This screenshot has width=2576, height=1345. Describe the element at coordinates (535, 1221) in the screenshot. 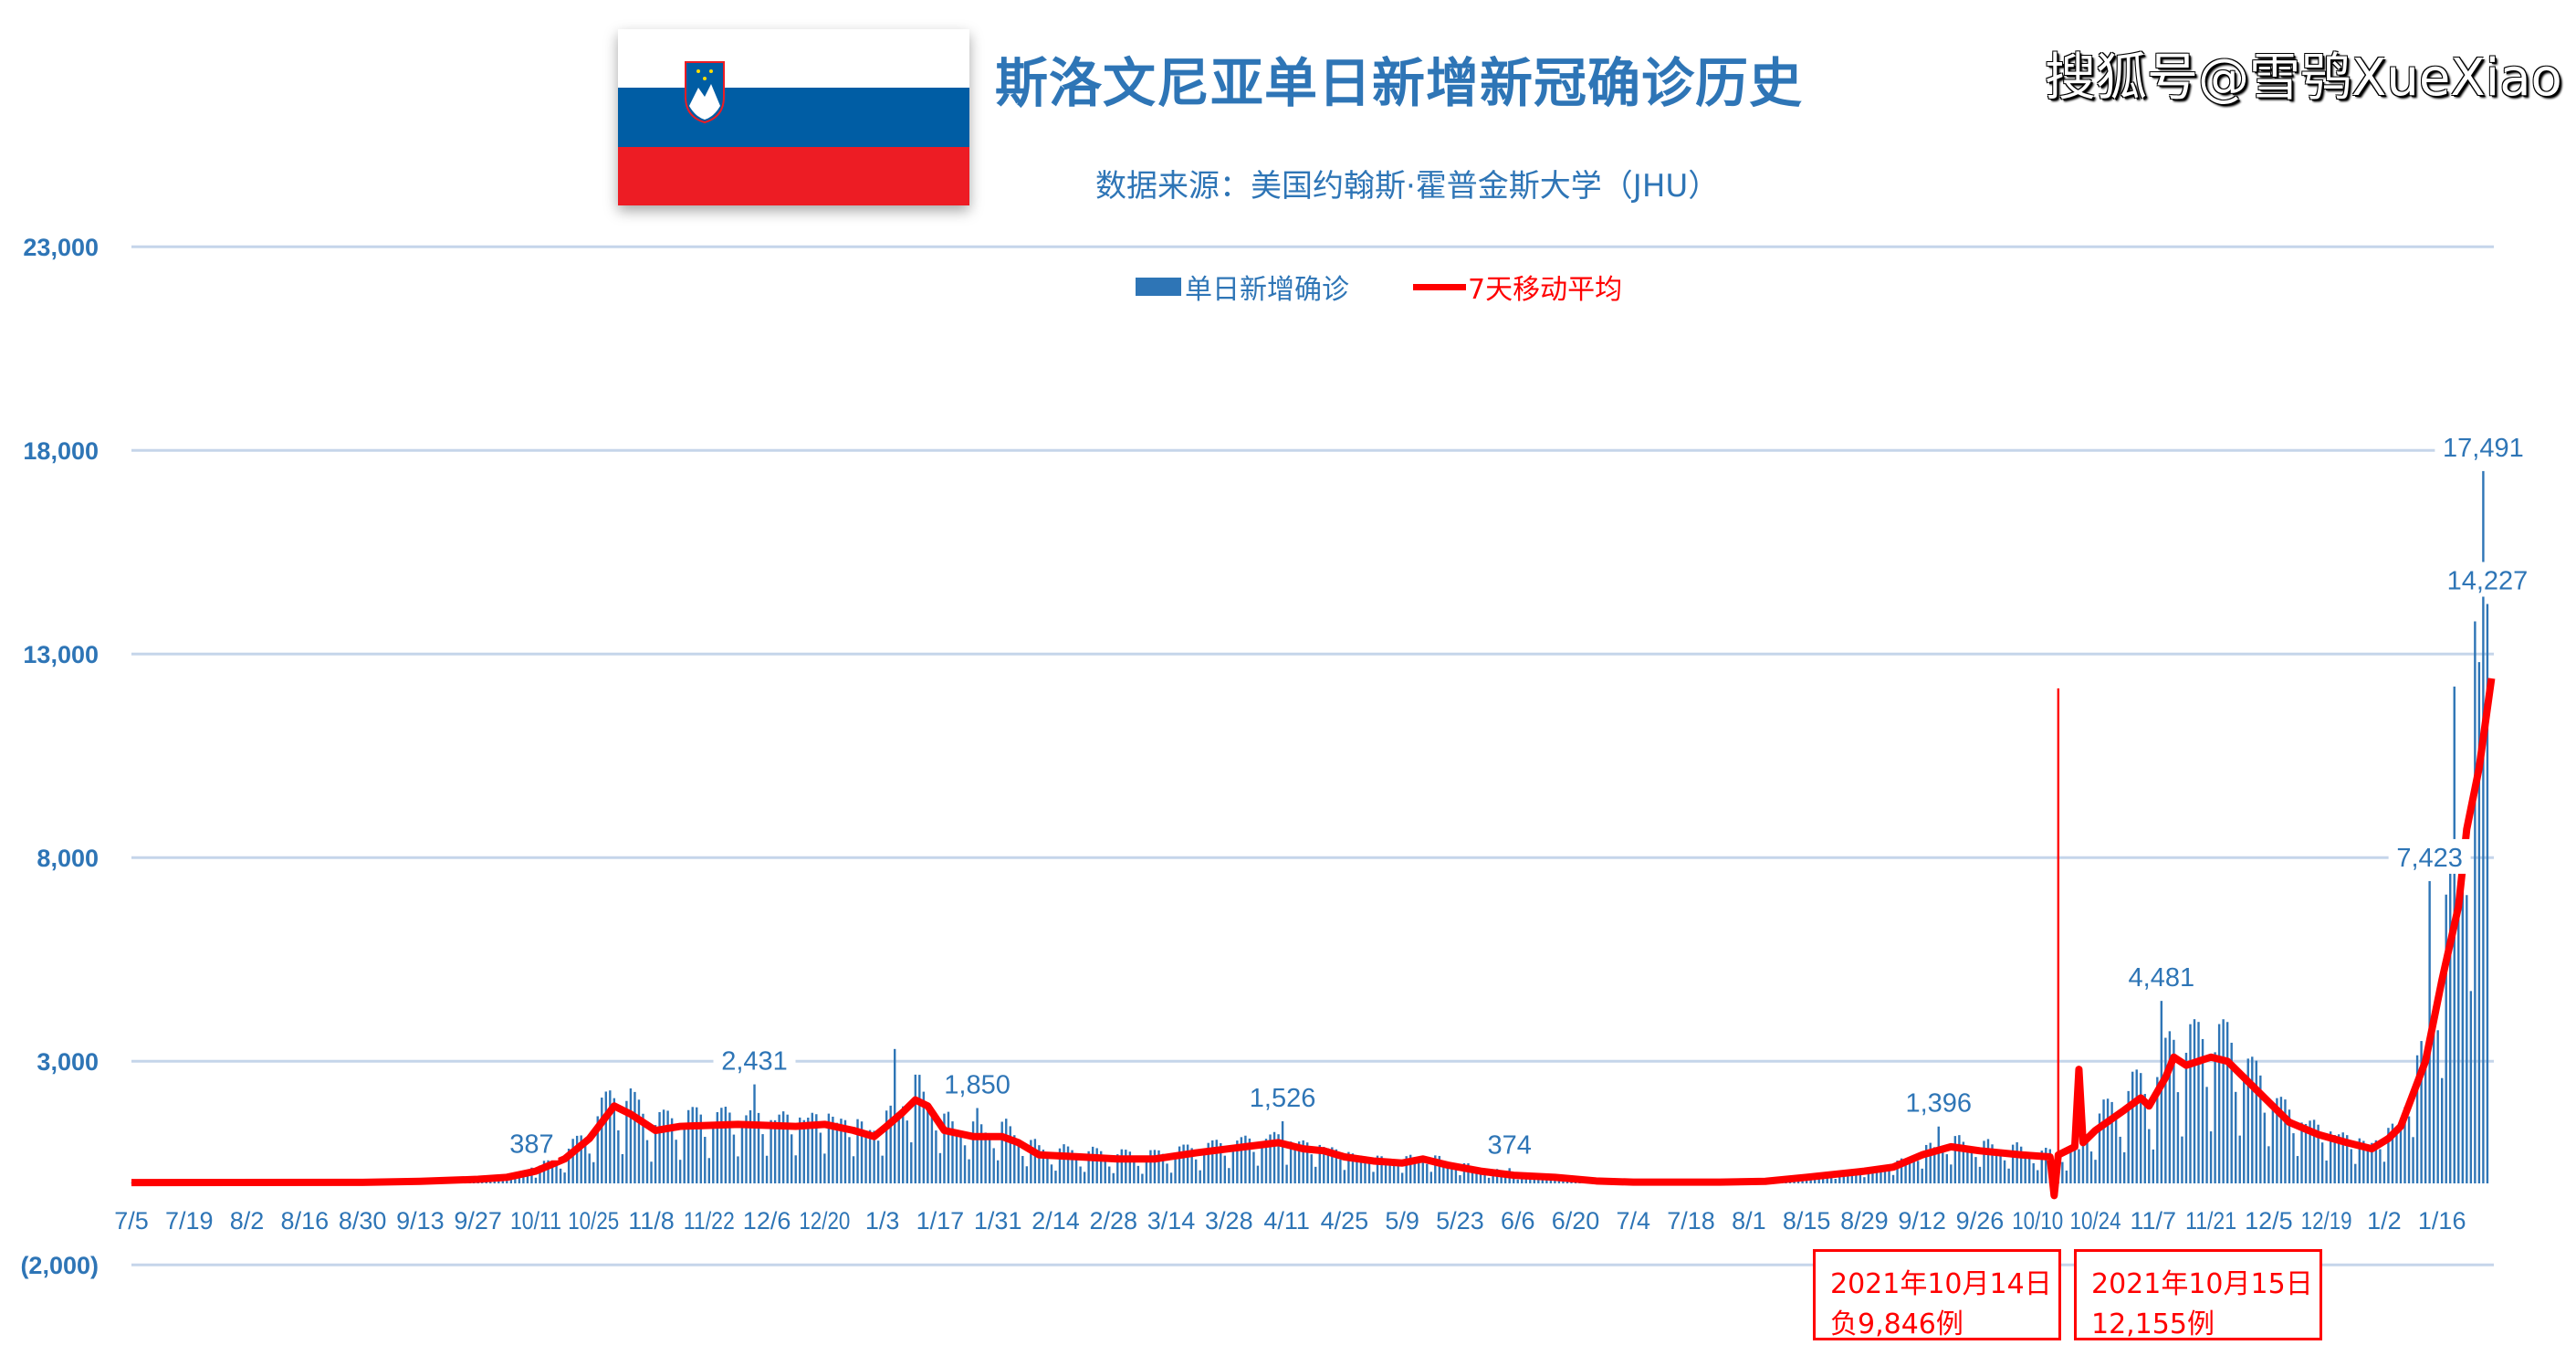

I see `x-tick-label: 10/11` at that location.